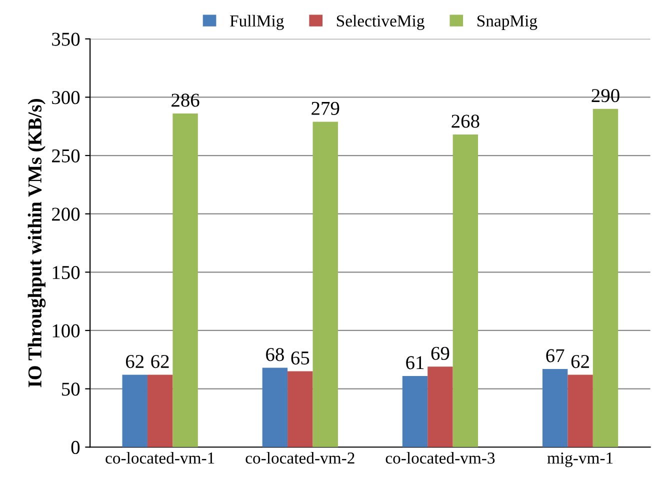 The width and height of the screenshot is (667, 486). Describe the element at coordinates (66, 273) in the screenshot. I see `y-tick-label: 150` at that location.